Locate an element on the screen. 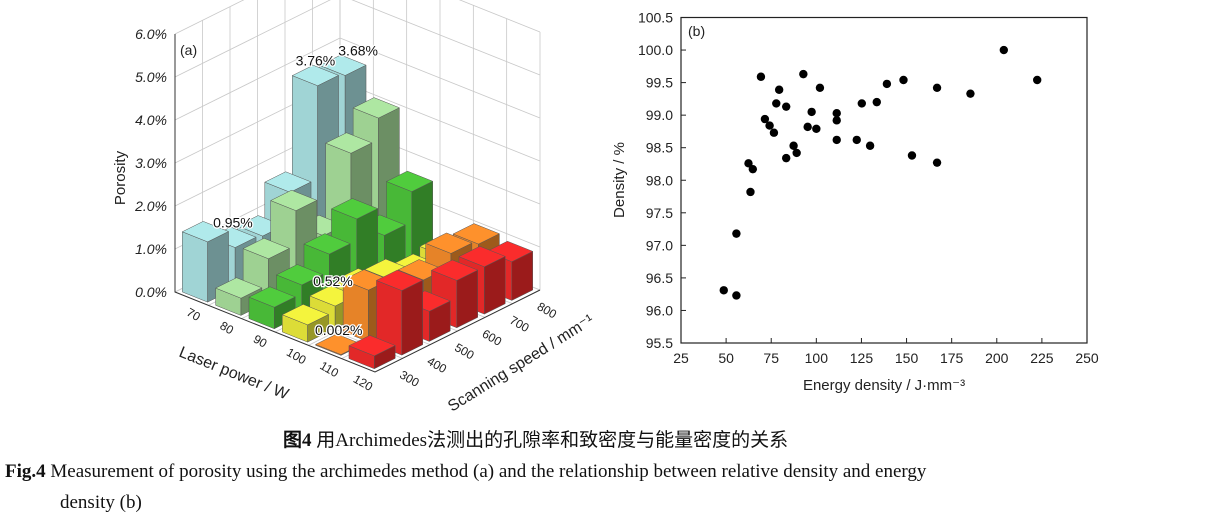 Image resolution: width=1215 pixels, height=524 pixels. caption-en-label: Fig.4 is located at coordinates (25, 471).